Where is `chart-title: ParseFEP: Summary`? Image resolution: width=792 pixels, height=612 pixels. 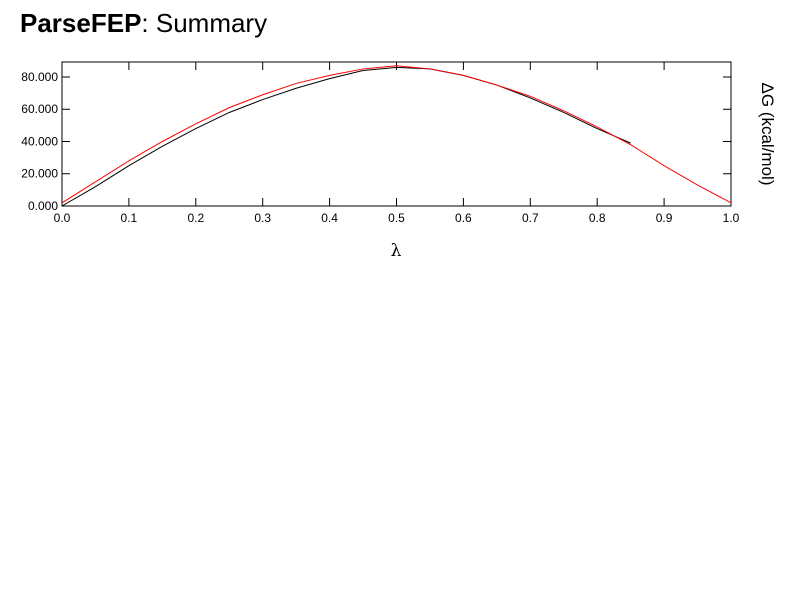 chart-title: ParseFEP: Summary is located at coordinates (143, 23).